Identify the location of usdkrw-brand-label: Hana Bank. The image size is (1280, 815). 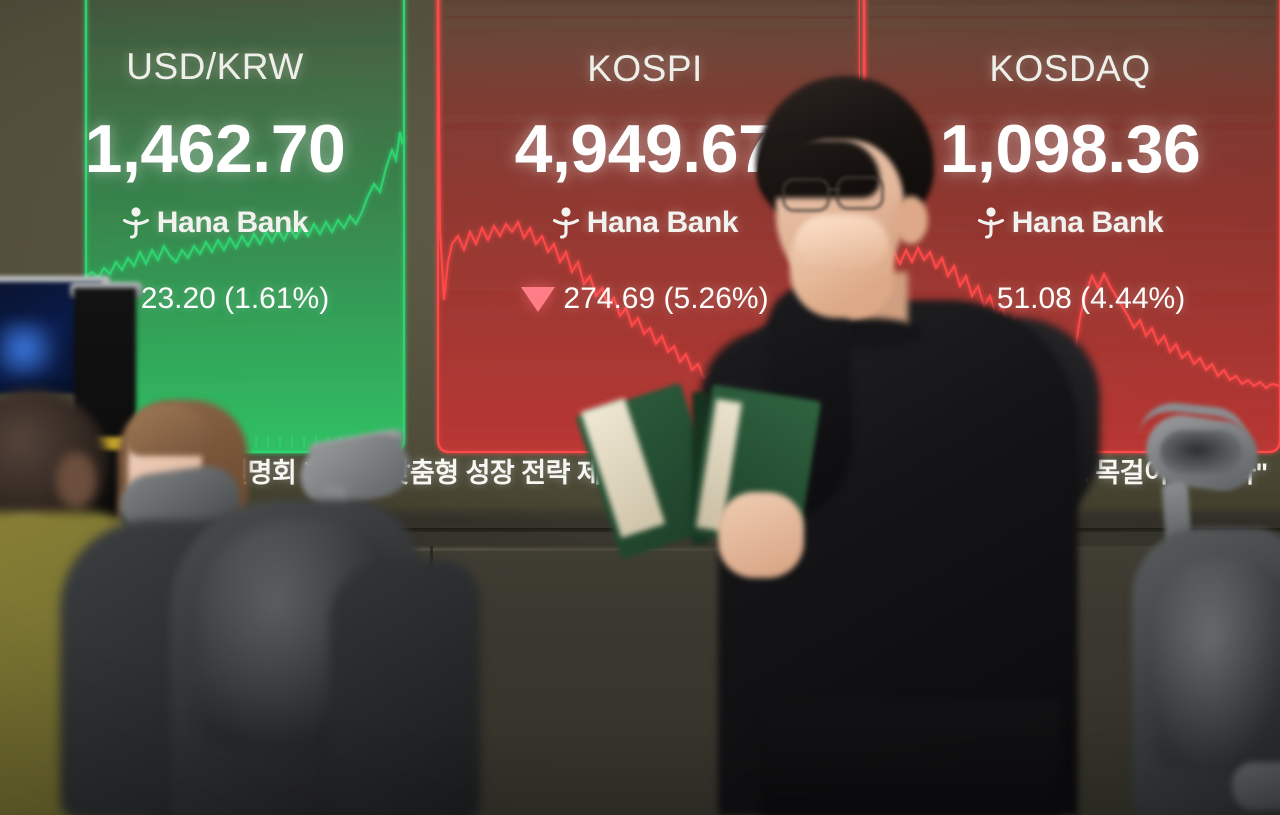
(233, 223).